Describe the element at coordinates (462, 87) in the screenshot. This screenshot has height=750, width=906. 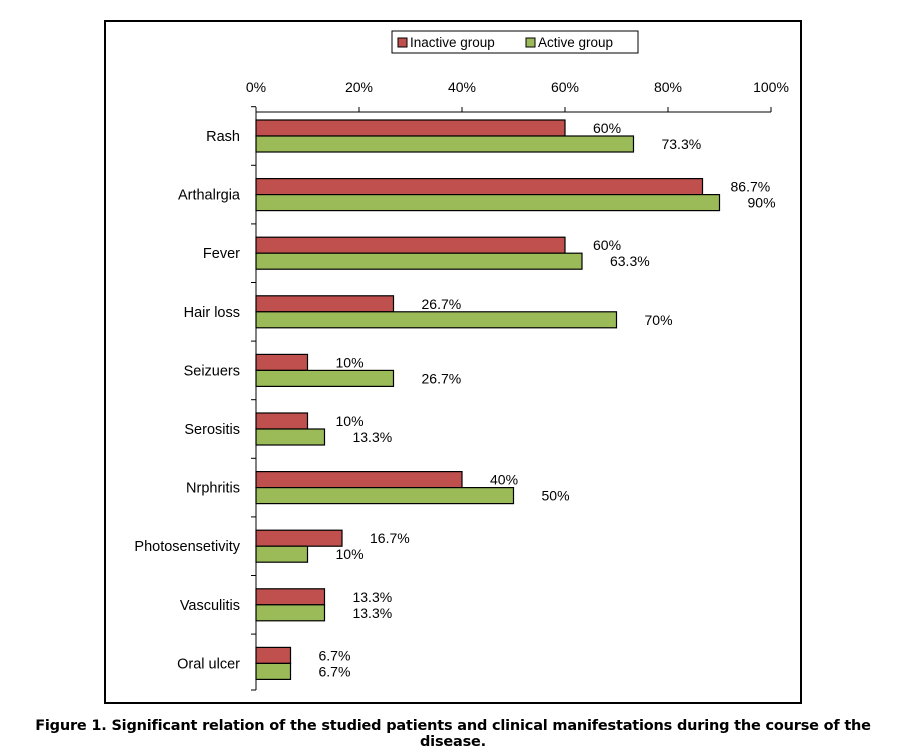
I see `x-tick-label: 40%` at that location.